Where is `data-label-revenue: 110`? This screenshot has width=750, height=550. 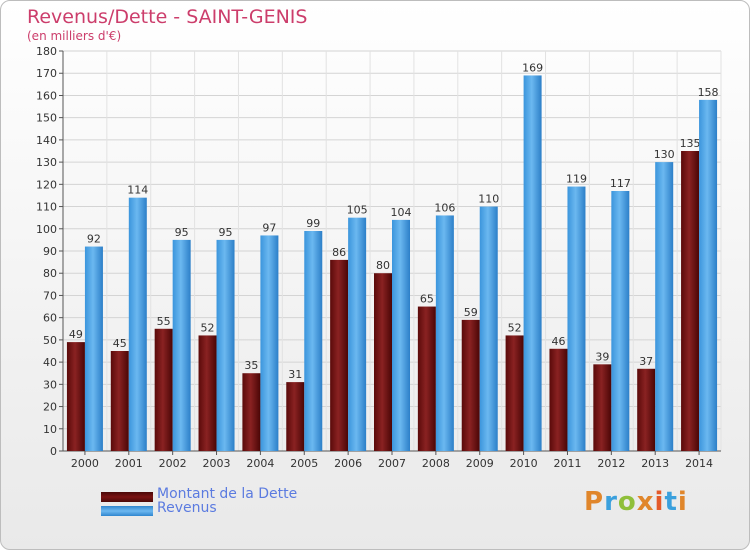
data-label-revenue: 110 is located at coordinates (488, 199).